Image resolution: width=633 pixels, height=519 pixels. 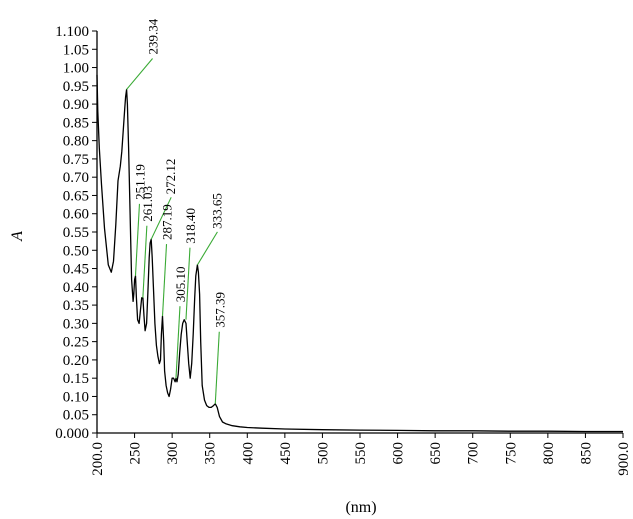 What do you see at coordinates (76, 416) in the screenshot?
I see `y-tick-label: 0.05` at bounding box center [76, 416].